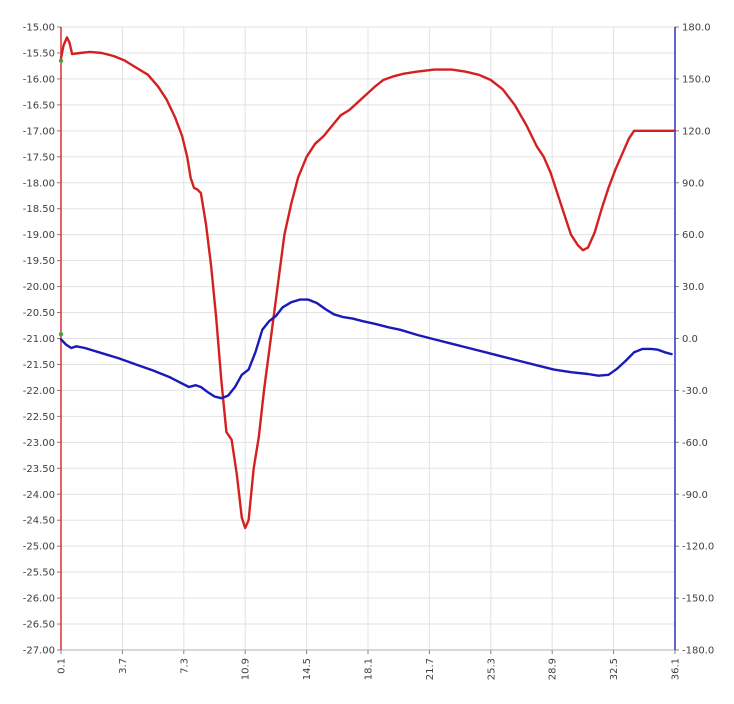 This screenshot has height=704, width=734. What do you see at coordinates (307, 669) in the screenshot?
I see `x-axis-tick-label: 14.5` at bounding box center [307, 669].